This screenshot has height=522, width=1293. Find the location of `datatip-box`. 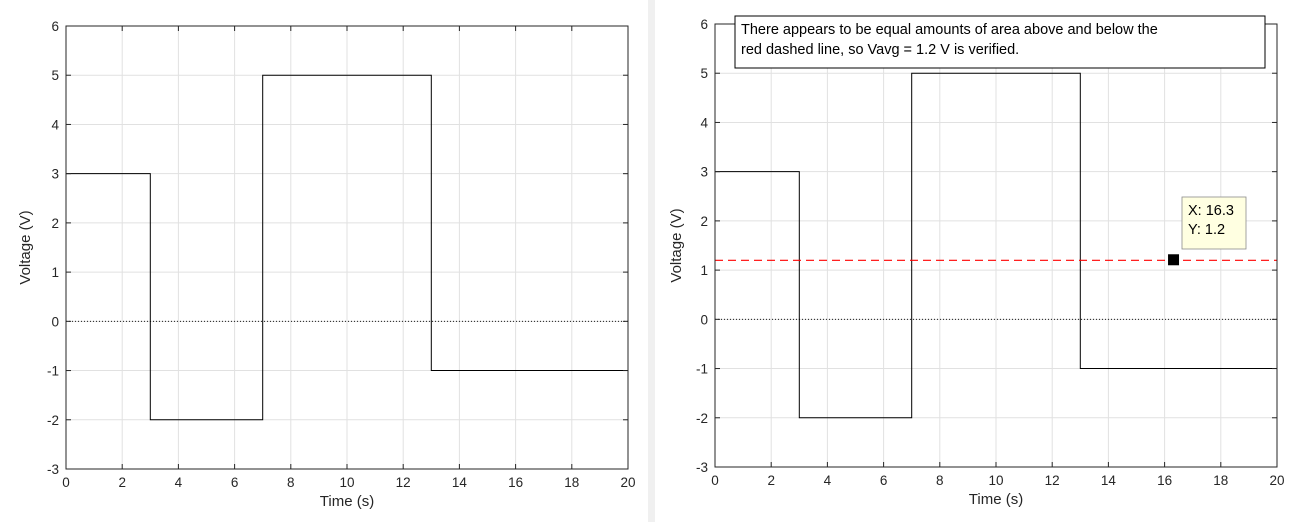

datatip-box is located at coordinates (1214, 223).